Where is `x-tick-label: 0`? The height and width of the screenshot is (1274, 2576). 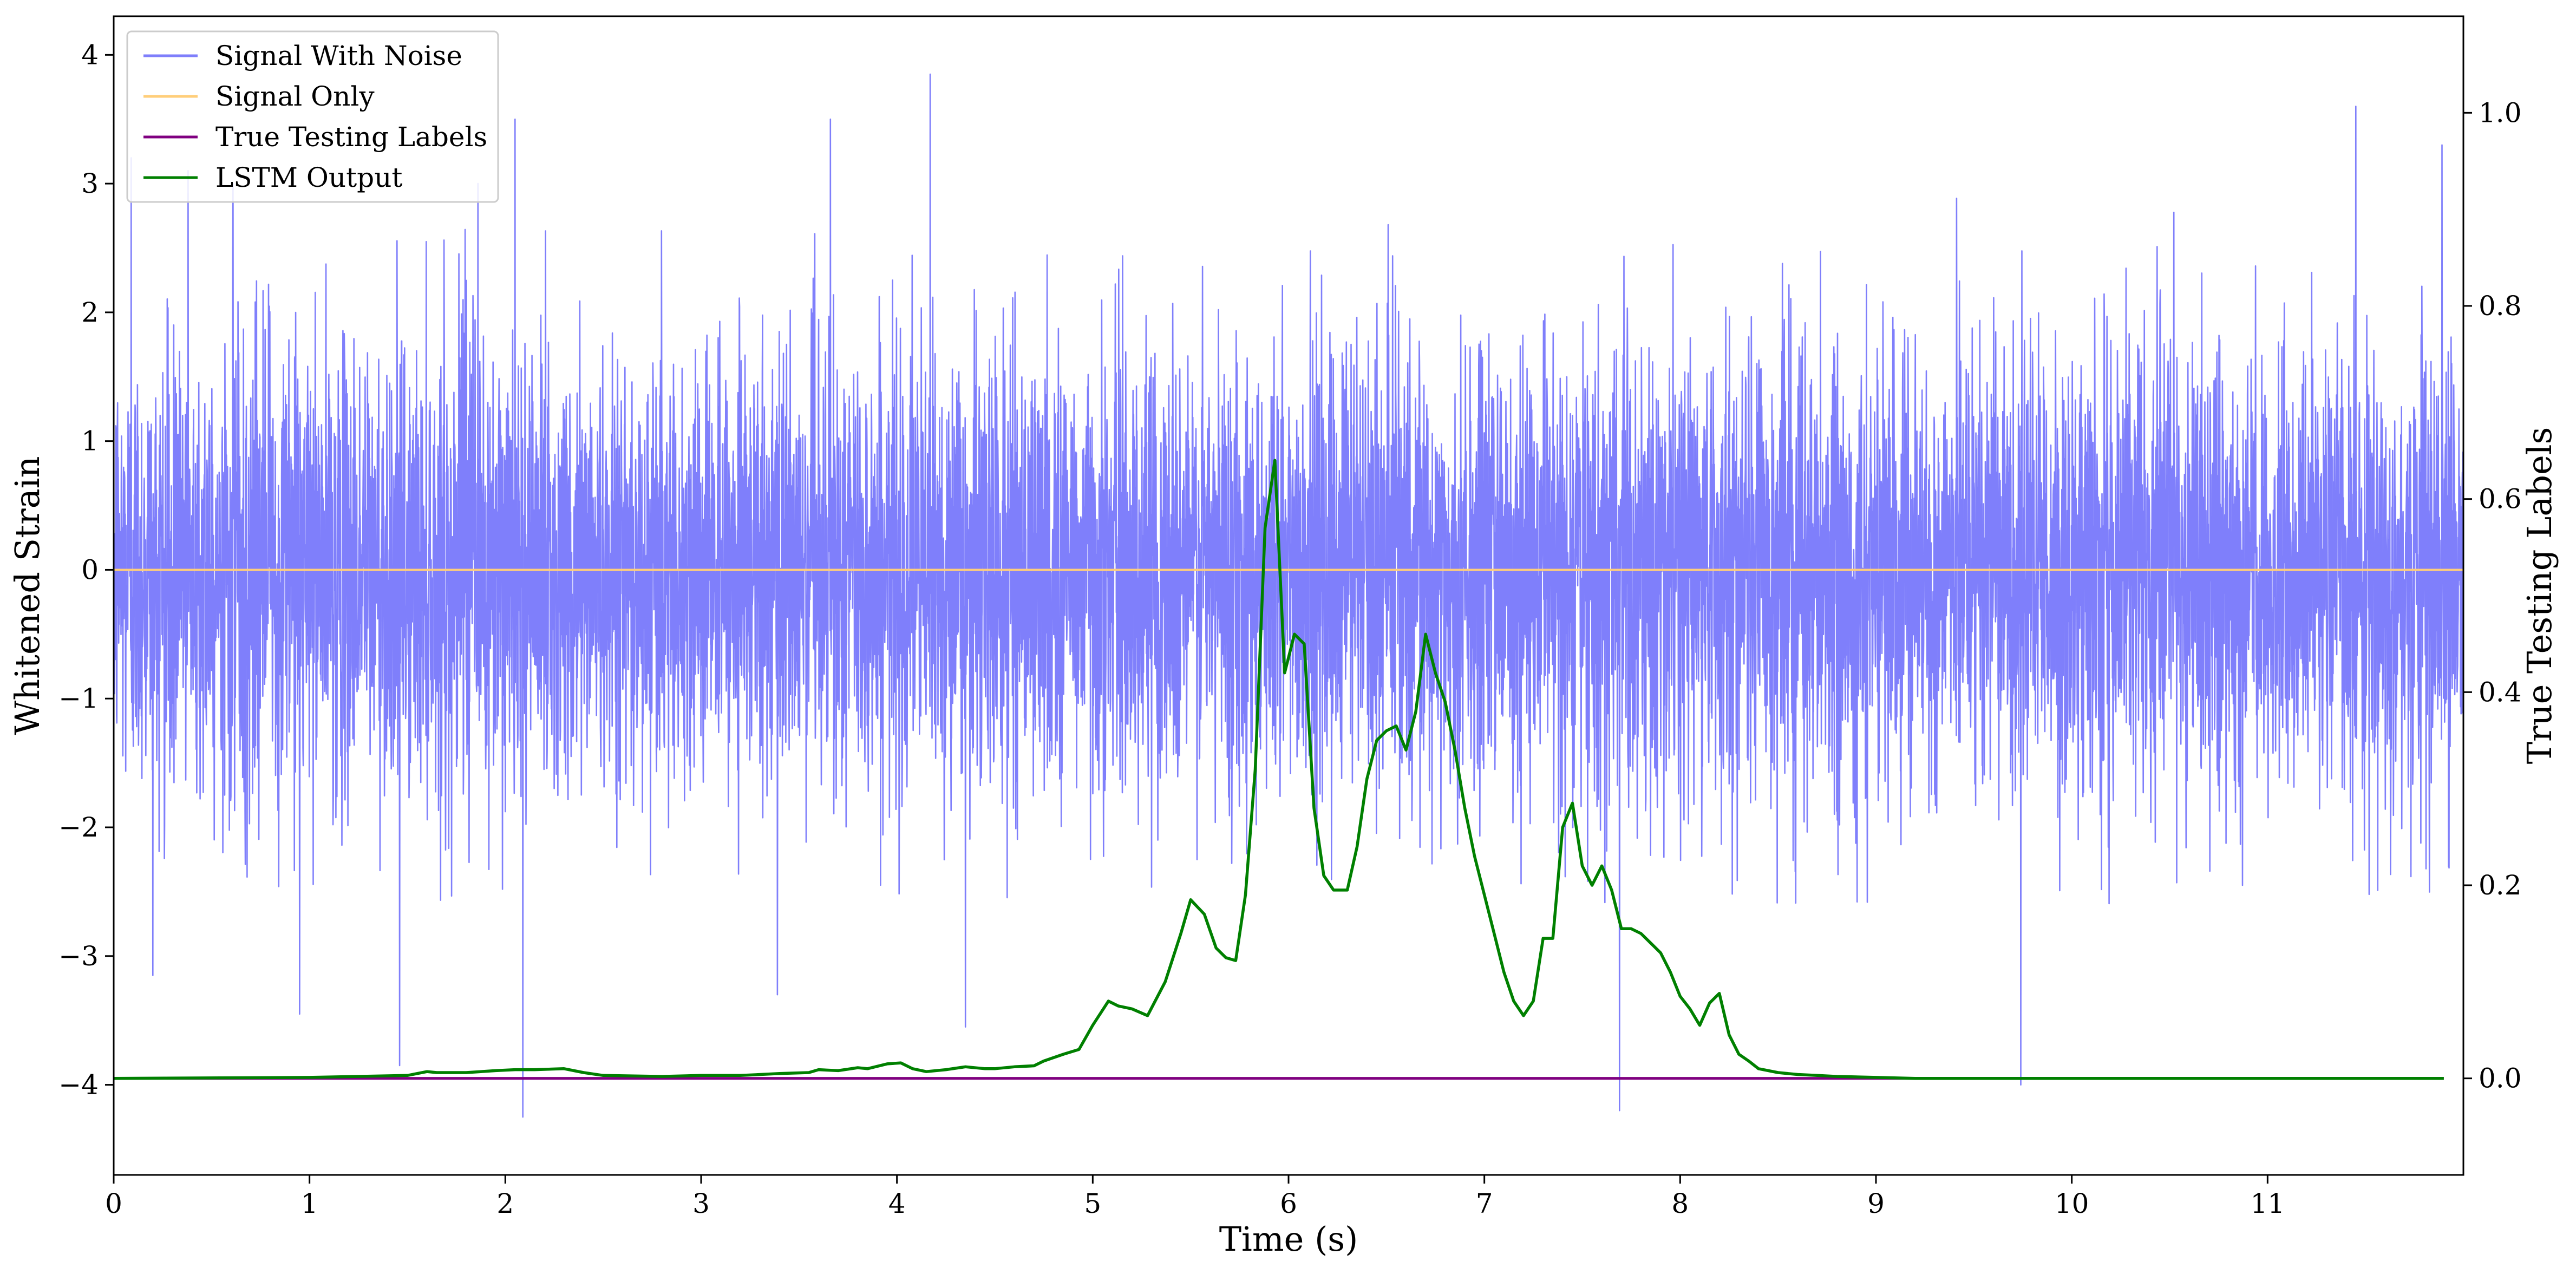
x-tick-label: 0 is located at coordinates (113, 1203).